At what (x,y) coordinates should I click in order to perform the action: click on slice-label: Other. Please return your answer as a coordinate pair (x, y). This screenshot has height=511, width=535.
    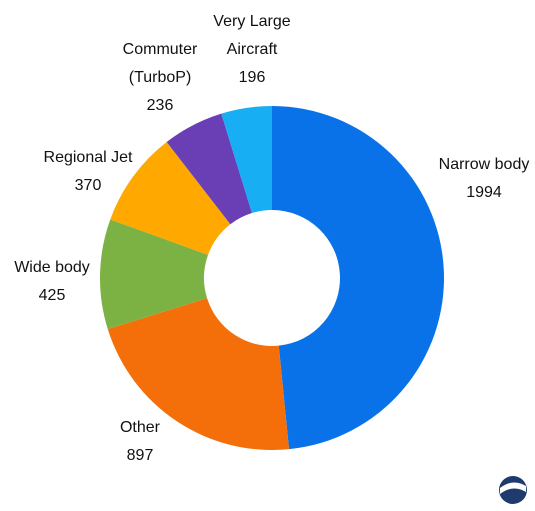
    Looking at the image, I should click on (140, 427).